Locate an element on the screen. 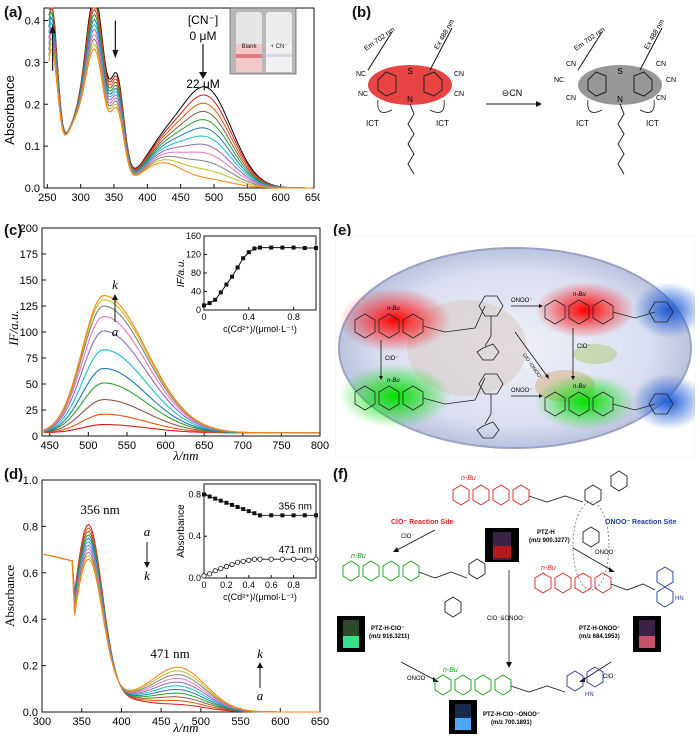  ptz-h-clo-onoo-mz: (m/z 700.1891) is located at coordinates (511, 723).